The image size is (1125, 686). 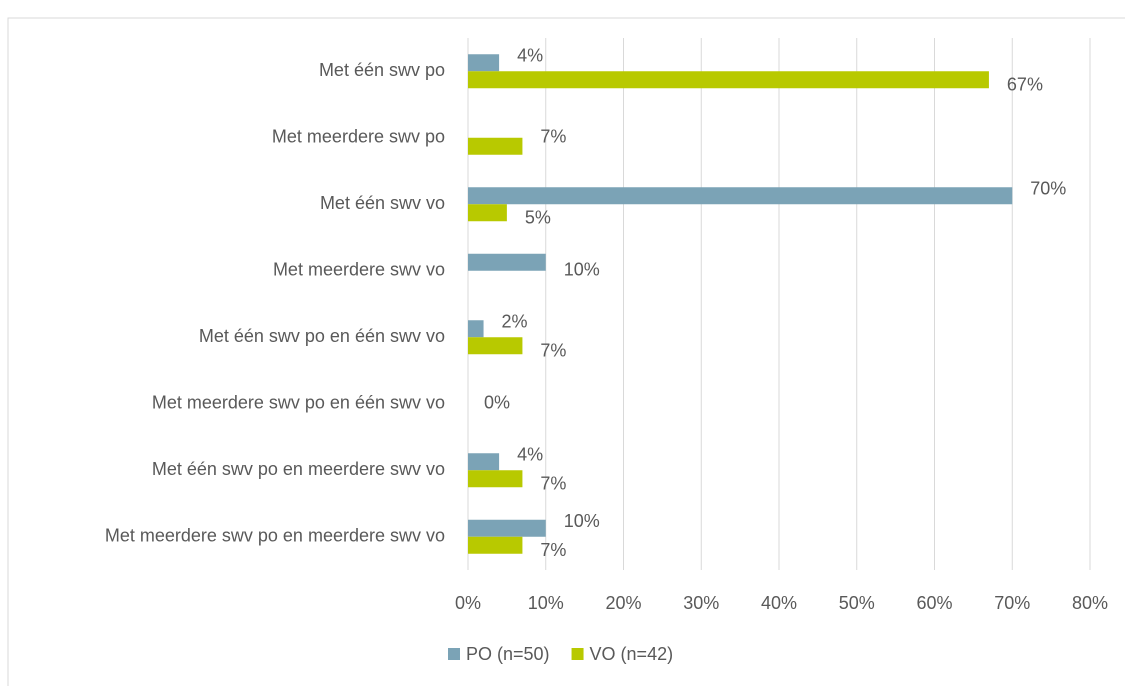 I want to click on x-tick-label: 10%, so click(x=546, y=603).